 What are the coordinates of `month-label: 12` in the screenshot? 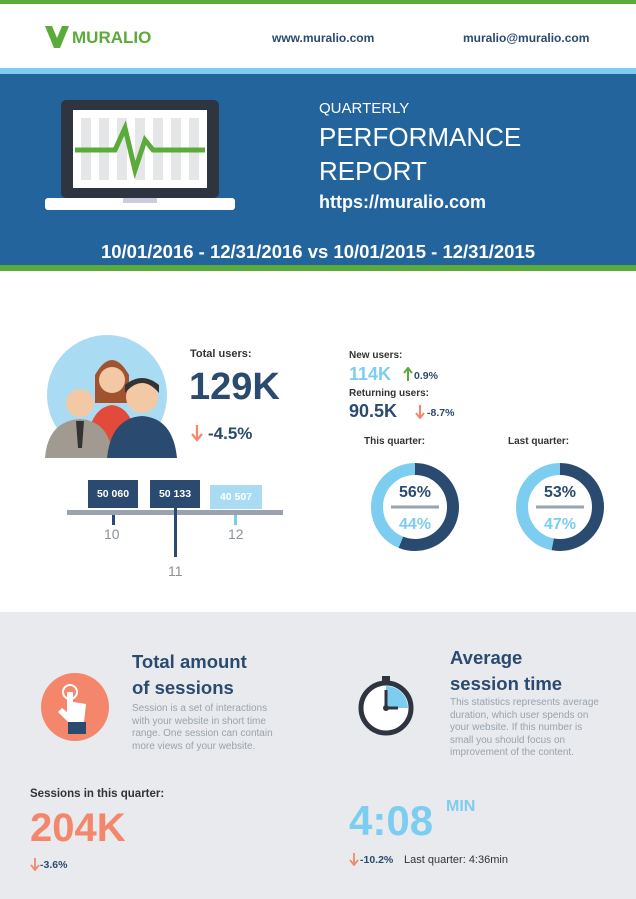 It's located at (236, 534).